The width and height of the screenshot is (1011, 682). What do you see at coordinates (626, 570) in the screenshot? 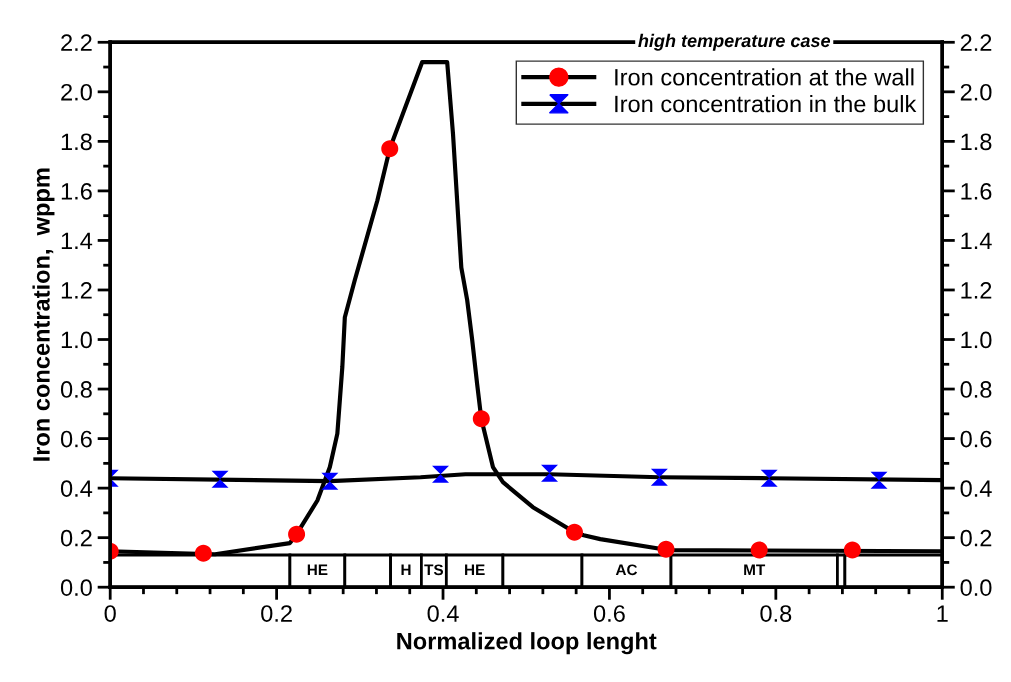
I see `band-label: AC` at bounding box center [626, 570].